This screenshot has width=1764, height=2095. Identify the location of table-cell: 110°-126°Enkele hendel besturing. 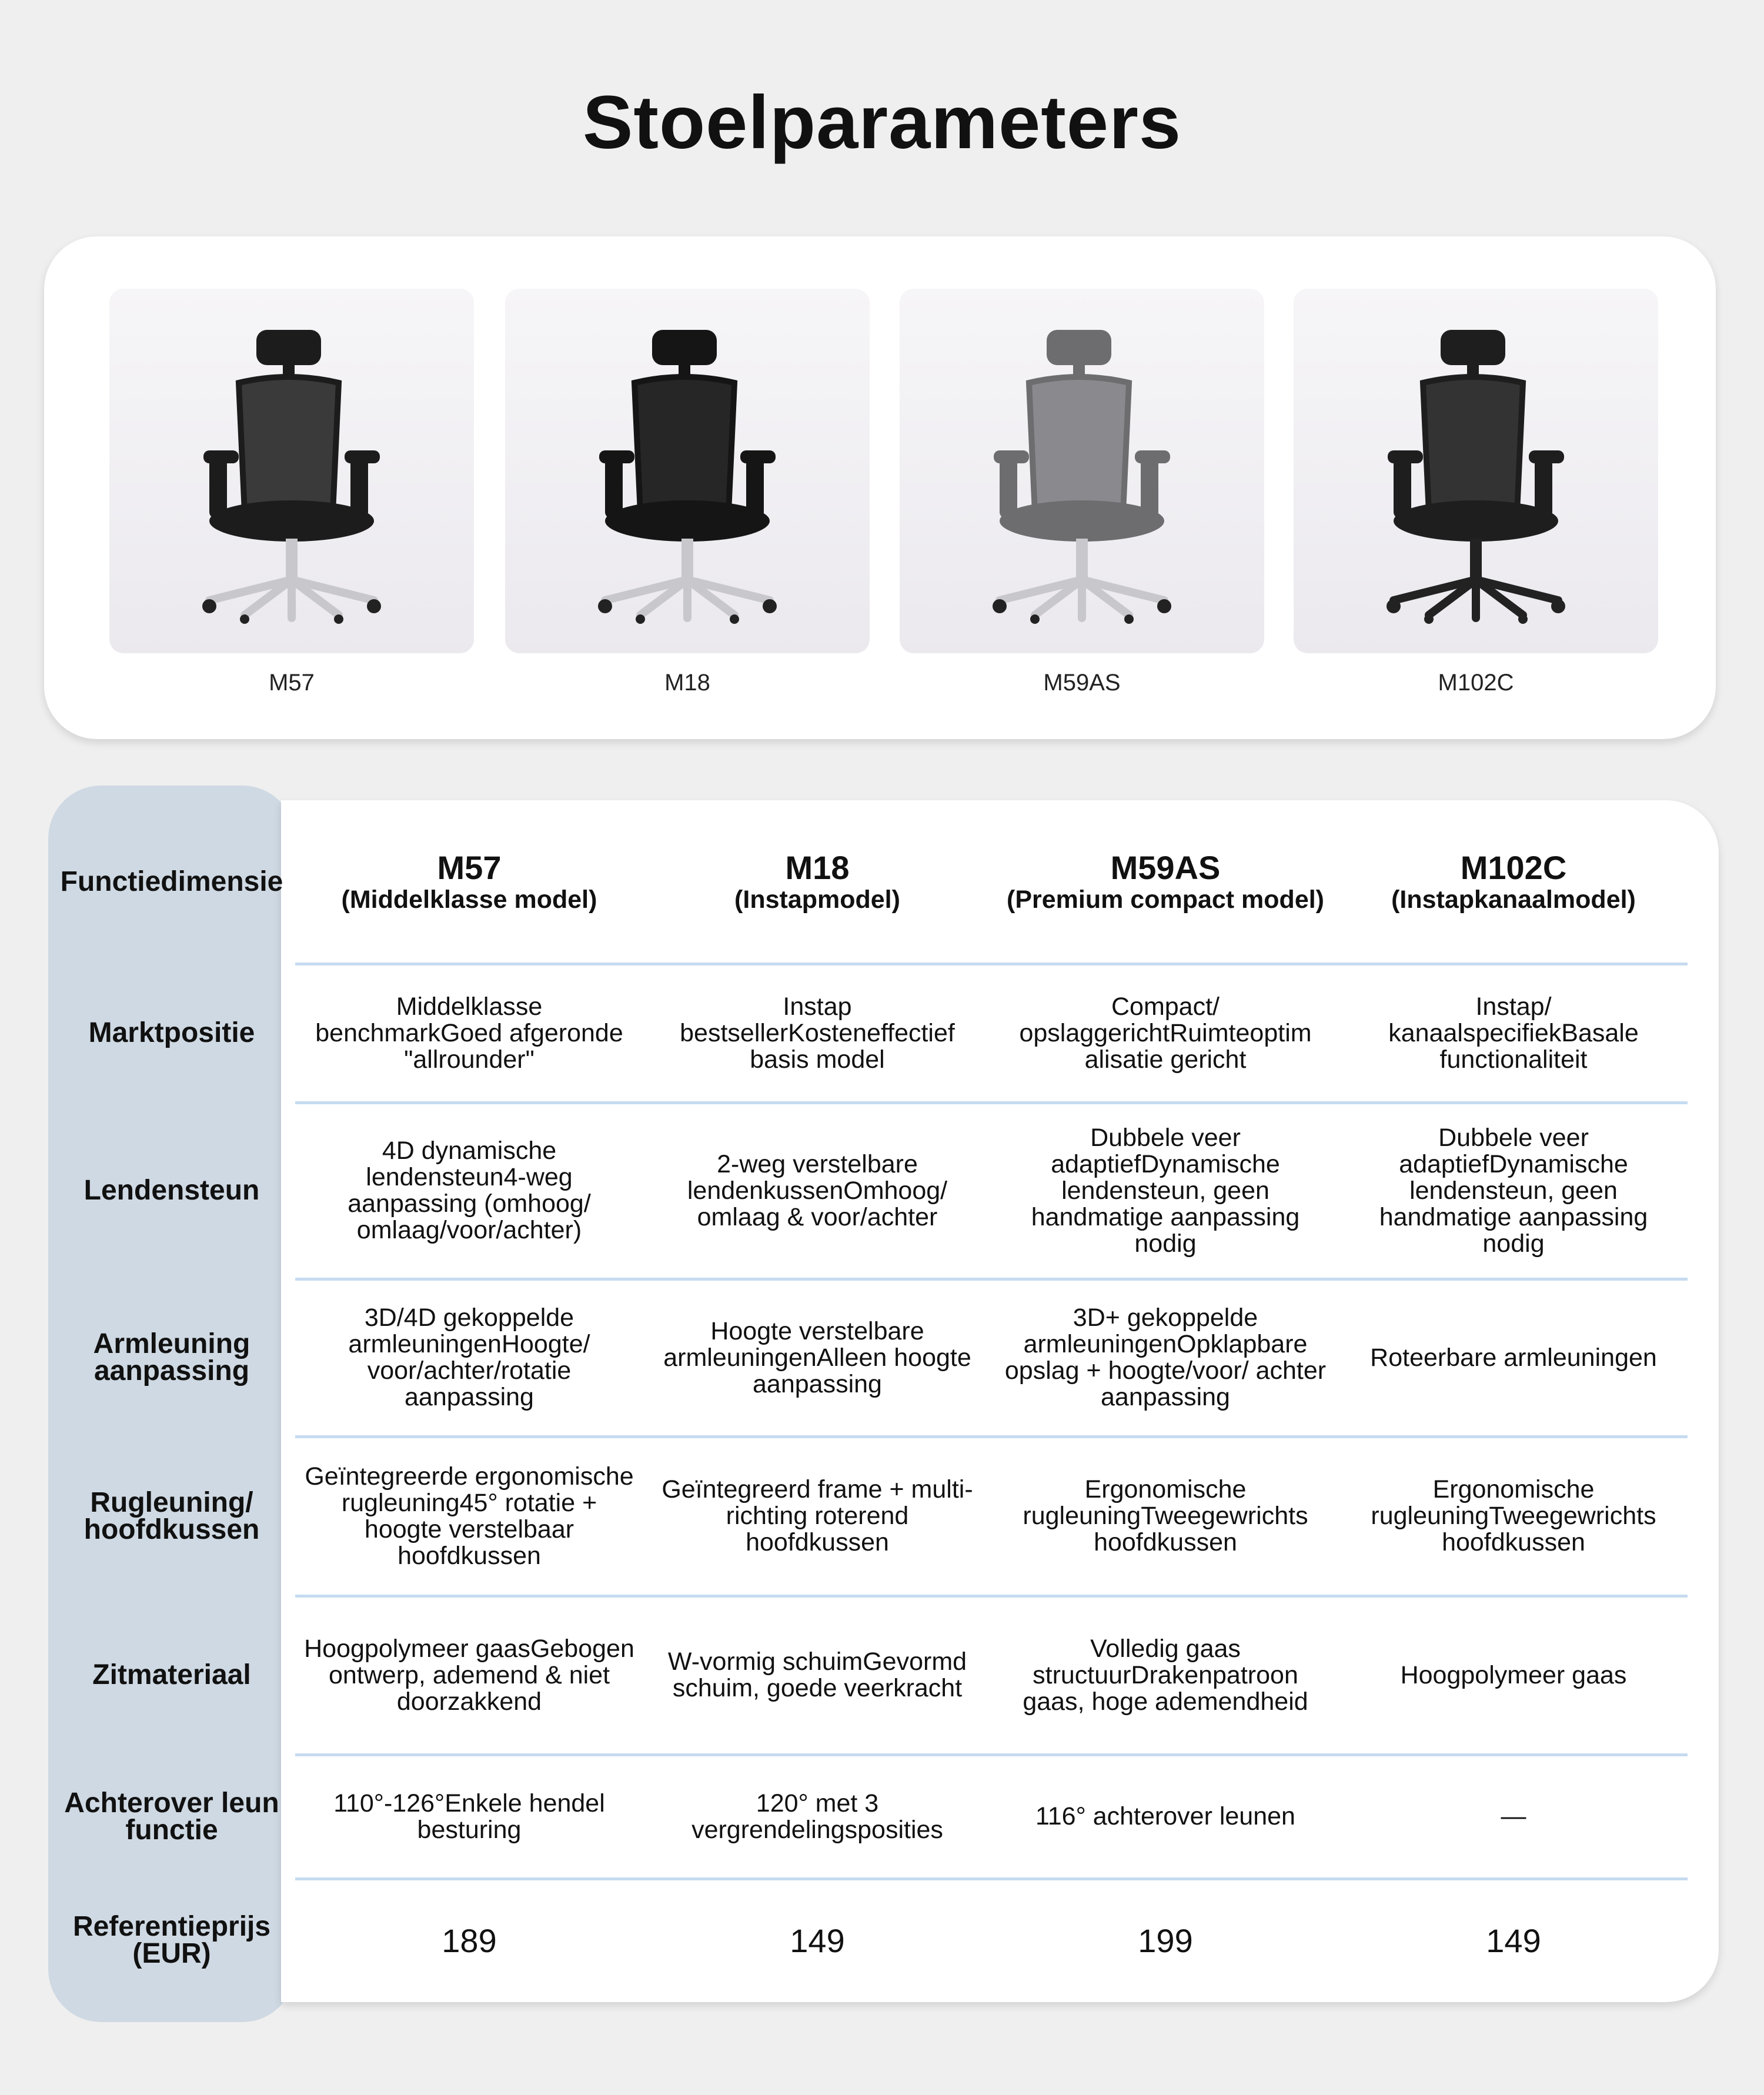
(469, 1817).